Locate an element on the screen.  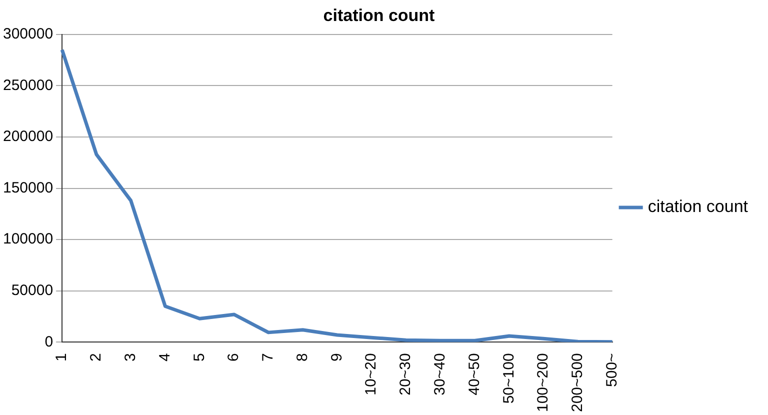
y-tick-label: 250000 is located at coordinates (28, 85).